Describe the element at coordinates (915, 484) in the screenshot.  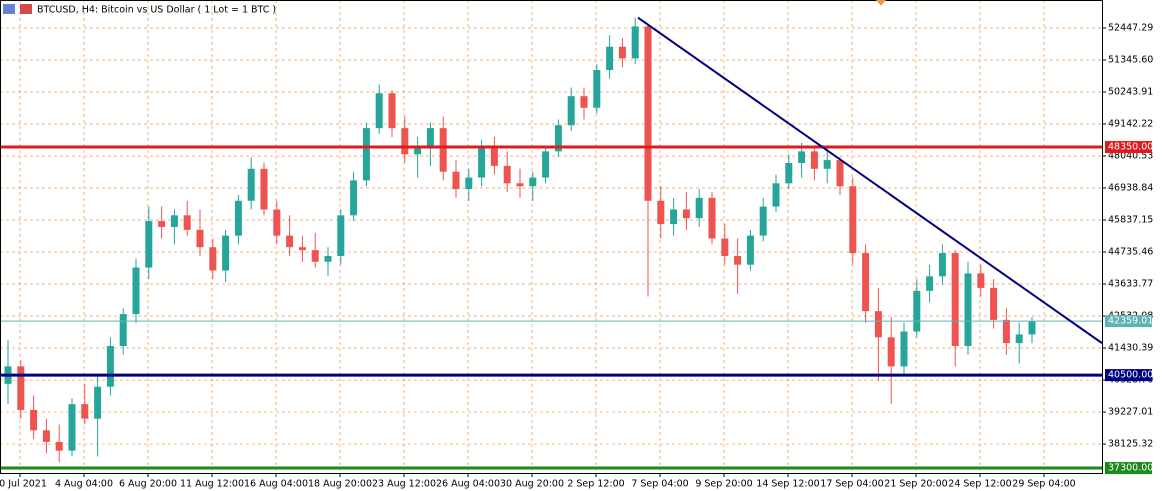
I see `x-tick-label: 21 Sep 20:00` at that location.